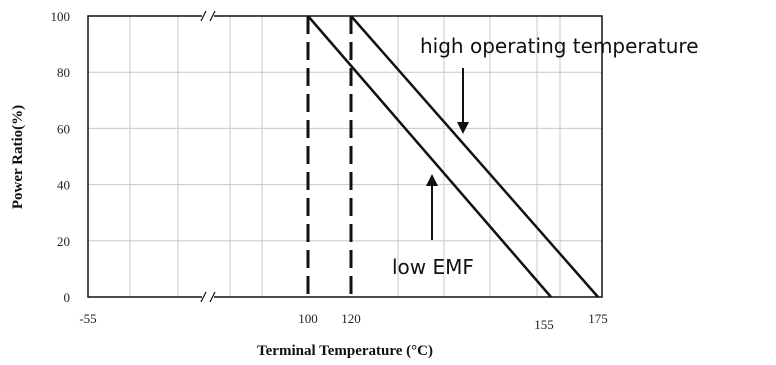  I want to click on y-tick-label: 60, so click(63, 128).